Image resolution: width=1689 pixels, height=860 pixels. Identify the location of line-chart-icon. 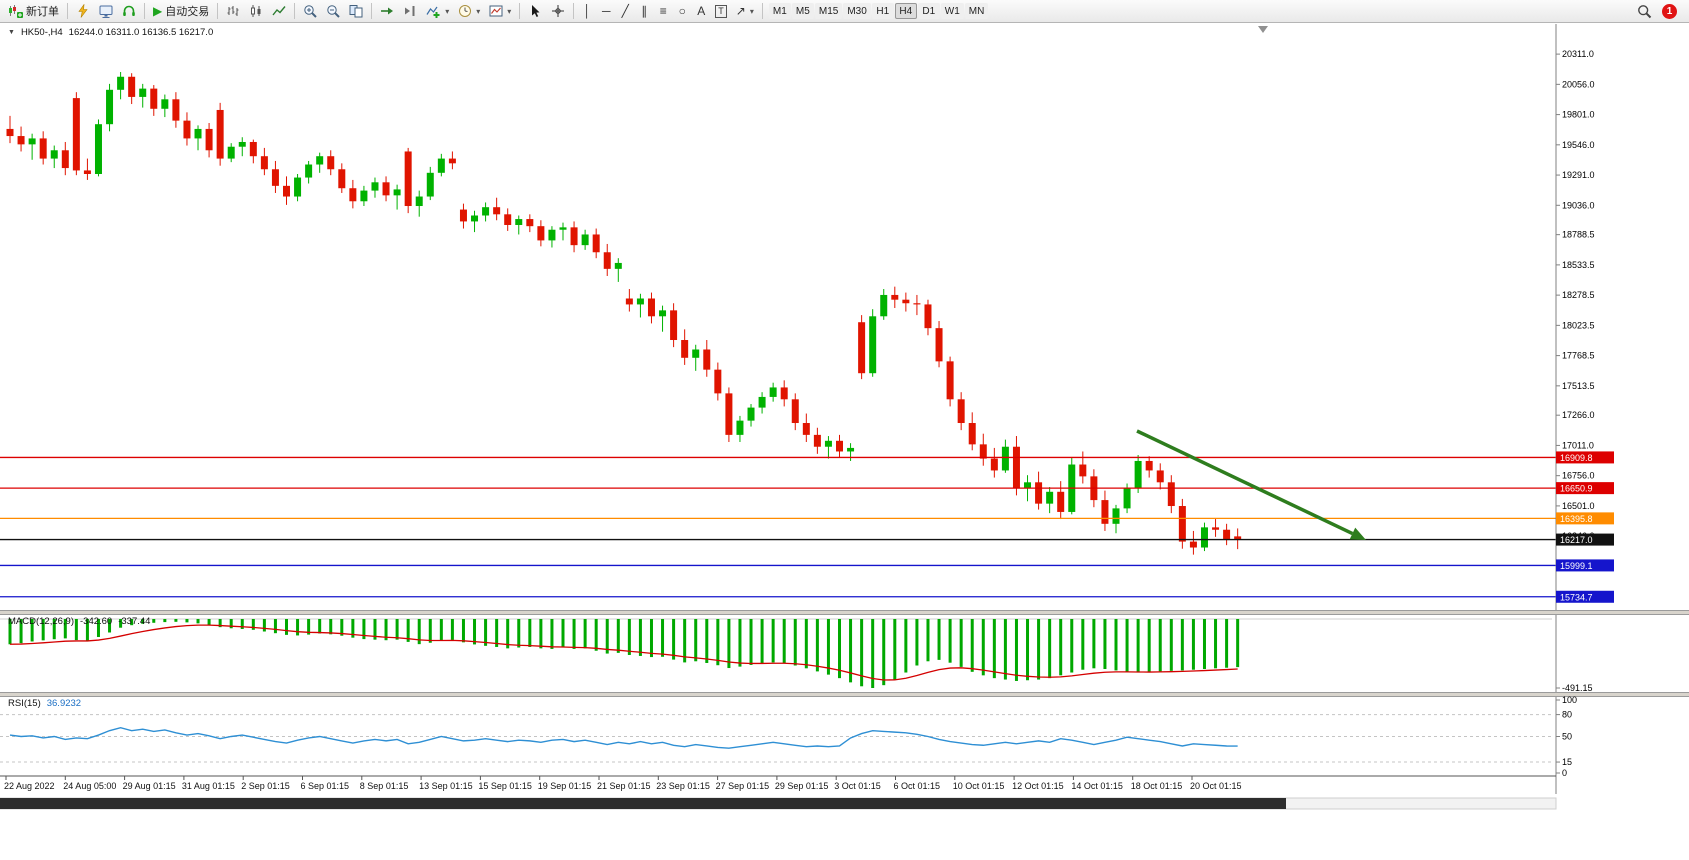
(279, 11).